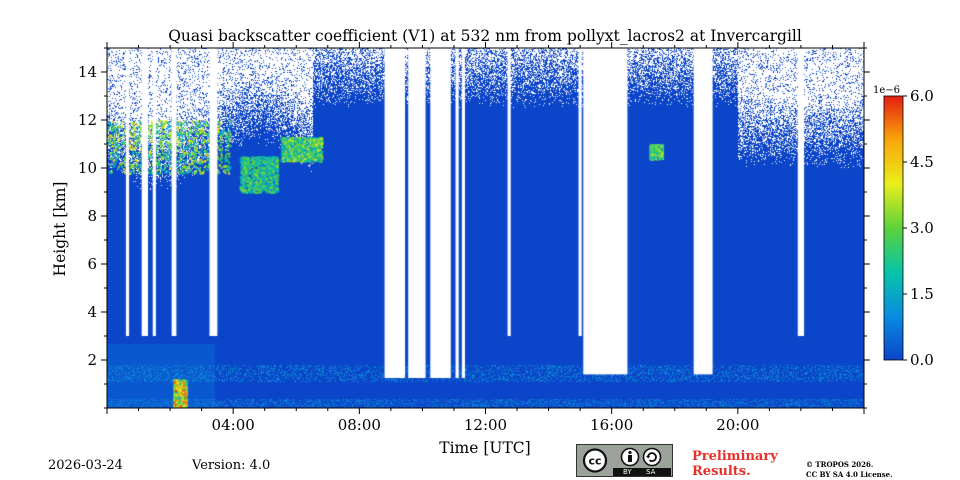  Describe the element at coordinates (92, 312) in the screenshot. I see `y-tick-label: 4` at that location.